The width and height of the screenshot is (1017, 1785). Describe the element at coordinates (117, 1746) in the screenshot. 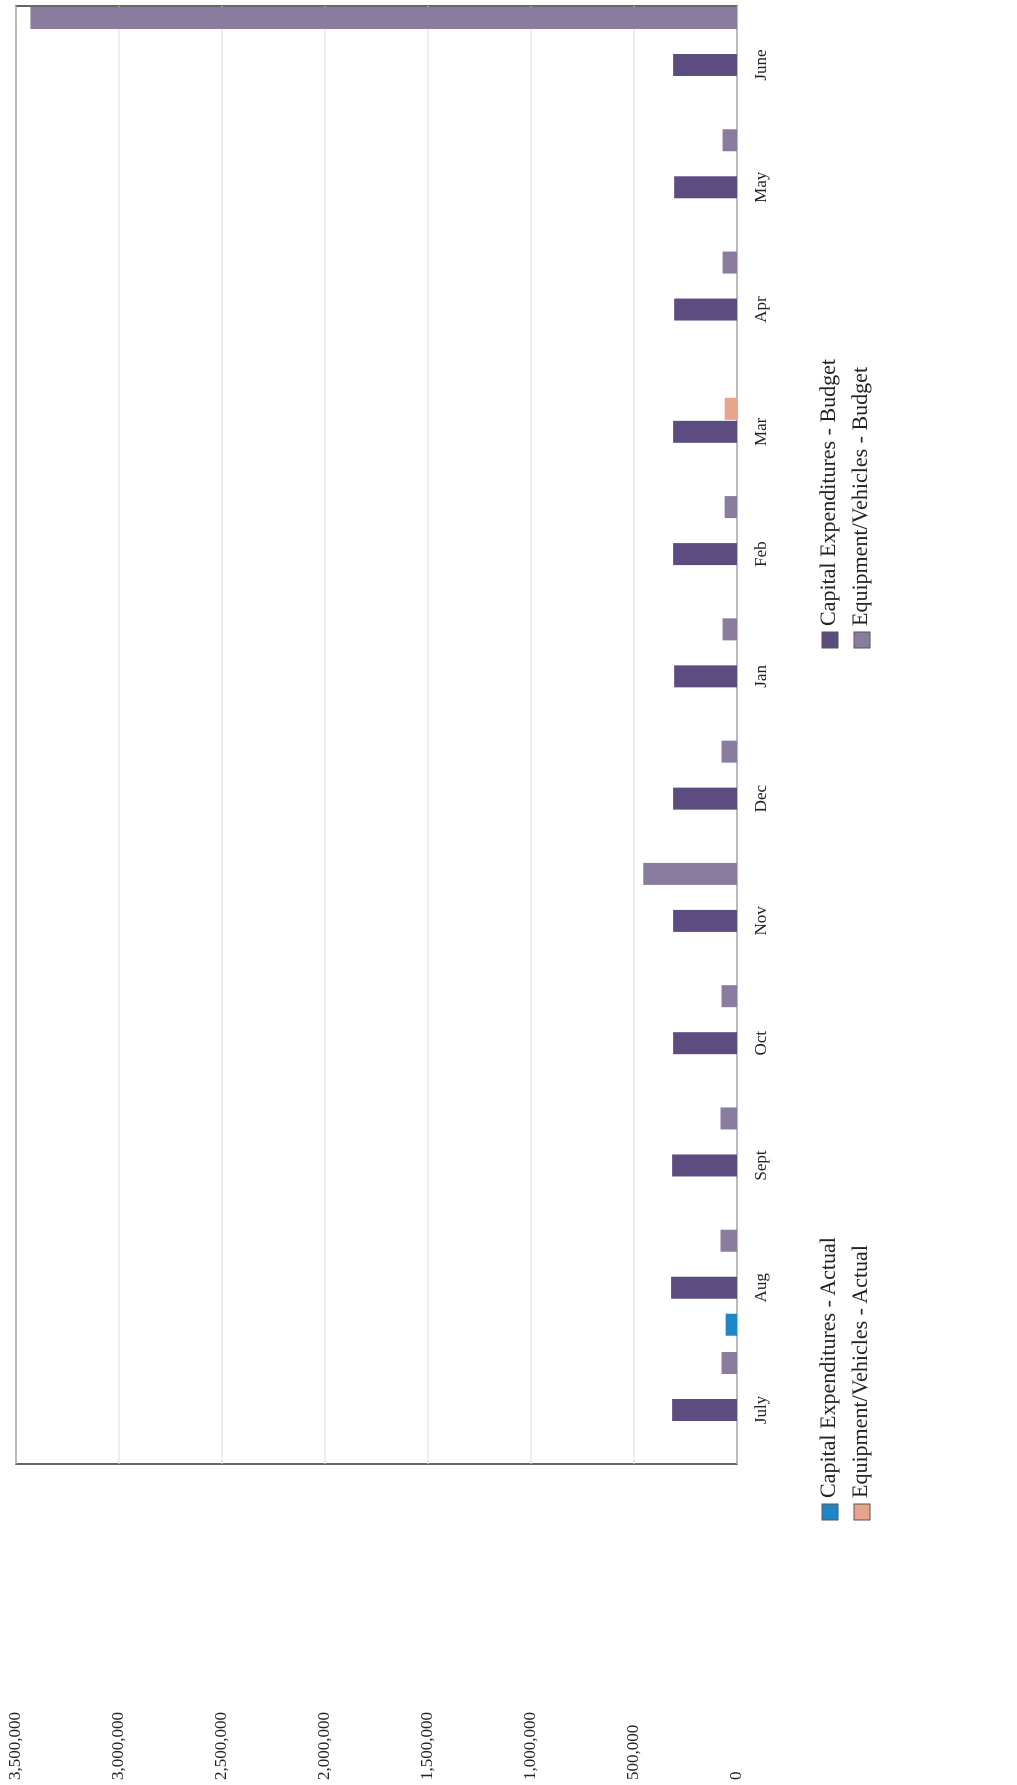

I see `x-tick-label: 3,000,000` at that location.